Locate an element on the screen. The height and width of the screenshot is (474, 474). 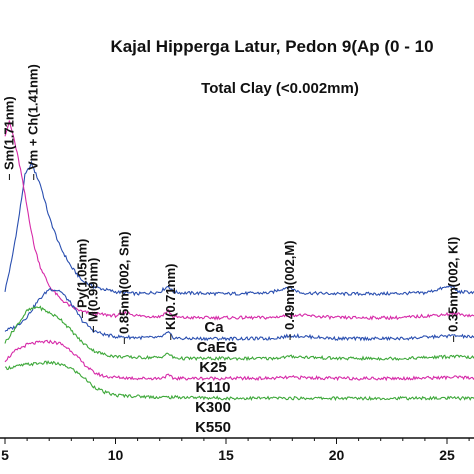
x-tick-label: 20 is located at coordinates (337, 455).